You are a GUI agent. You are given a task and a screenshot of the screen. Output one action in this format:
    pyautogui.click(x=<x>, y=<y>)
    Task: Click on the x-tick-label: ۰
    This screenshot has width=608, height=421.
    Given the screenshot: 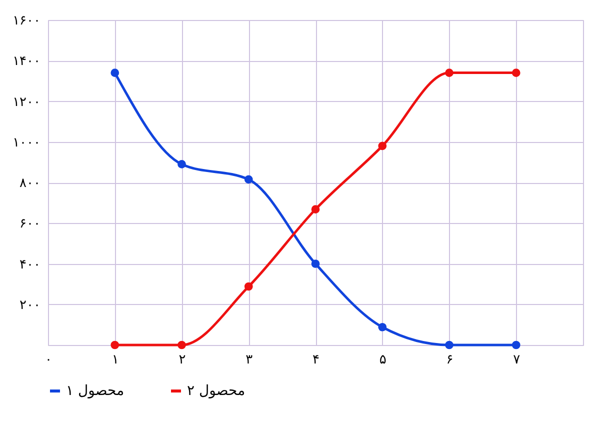 What is the action you would take?
    pyautogui.click(x=48, y=360)
    